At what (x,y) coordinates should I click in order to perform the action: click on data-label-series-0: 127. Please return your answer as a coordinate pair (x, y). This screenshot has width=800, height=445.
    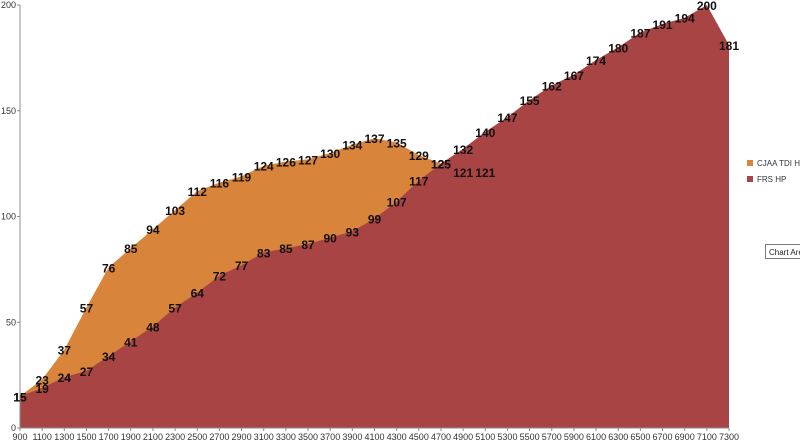
    Looking at the image, I should click on (308, 160).